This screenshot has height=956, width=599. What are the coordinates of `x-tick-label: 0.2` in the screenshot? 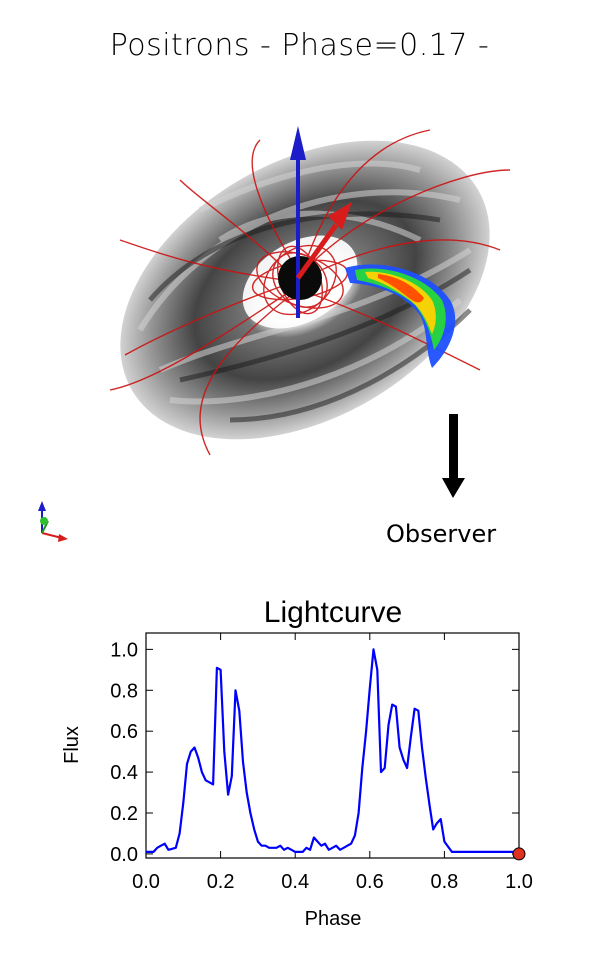 It's located at (221, 882).